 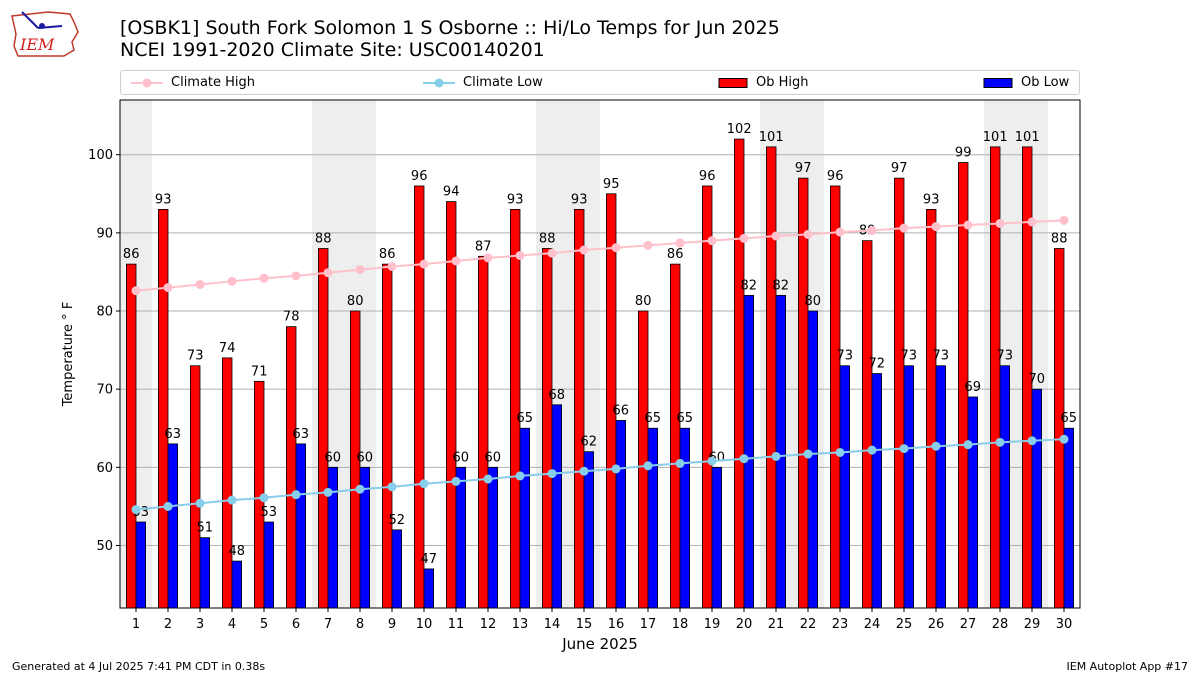 What do you see at coordinates (419, 176) in the screenshot?
I see `ob-high-value-label: 96` at bounding box center [419, 176].